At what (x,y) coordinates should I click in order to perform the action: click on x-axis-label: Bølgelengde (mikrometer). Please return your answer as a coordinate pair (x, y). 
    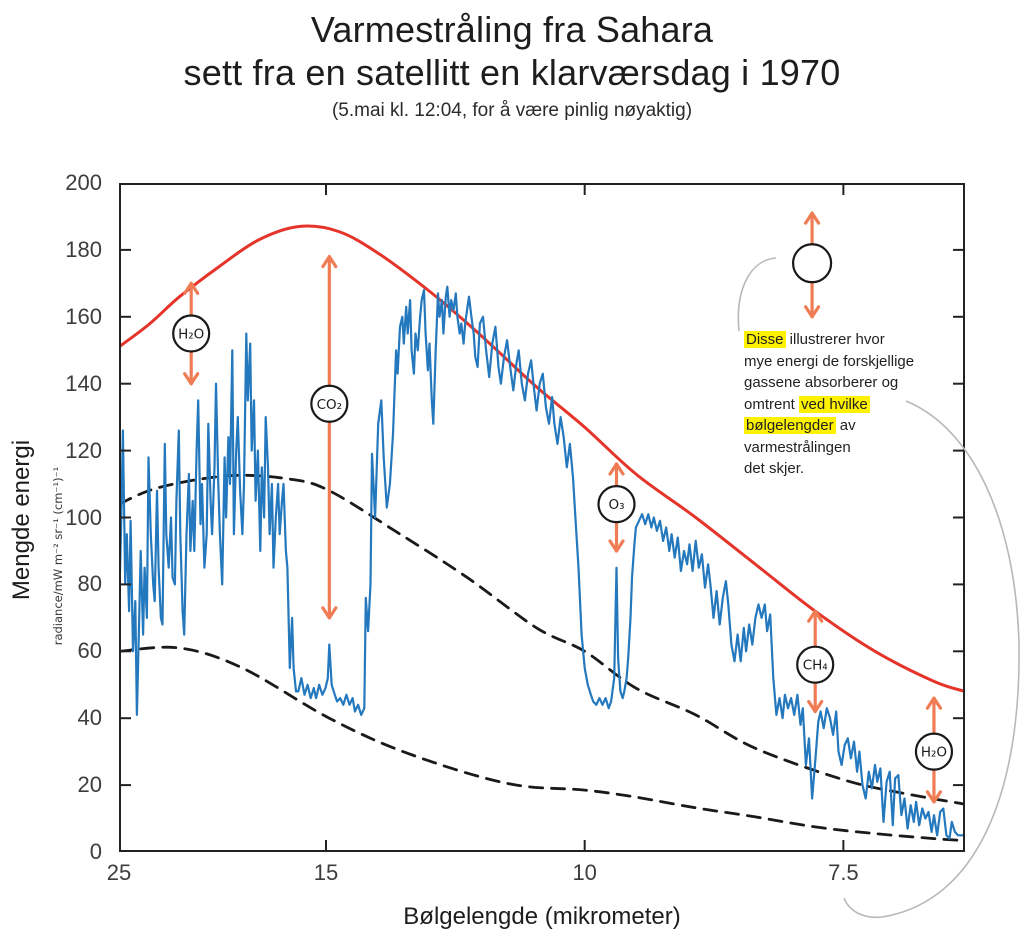
    Looking at the image, I should click on (542, 916).